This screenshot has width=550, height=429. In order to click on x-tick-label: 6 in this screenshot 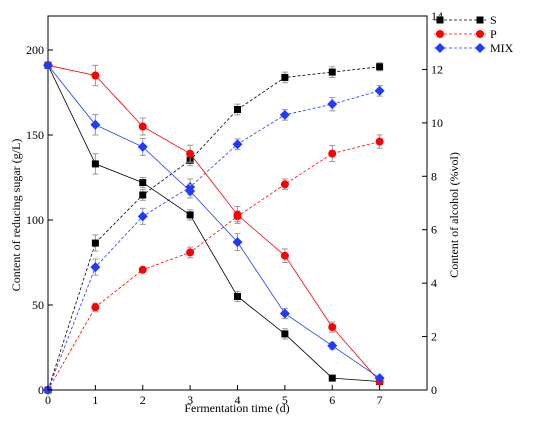, I will do `click(332, 400)`.